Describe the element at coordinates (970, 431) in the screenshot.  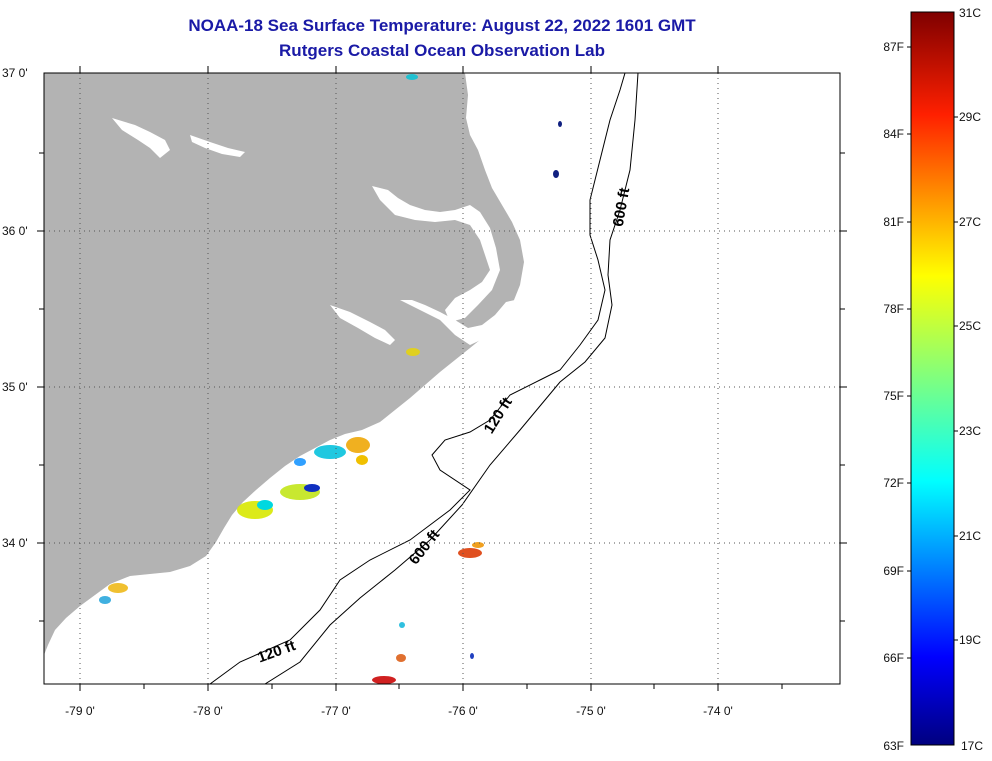
I see `colorbar-celsius-label: 23C` at that location.